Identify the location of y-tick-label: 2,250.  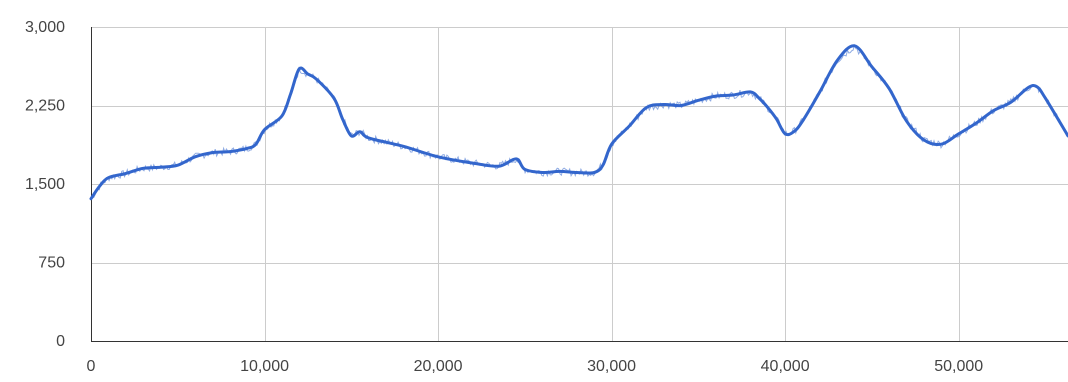
(45, 106).